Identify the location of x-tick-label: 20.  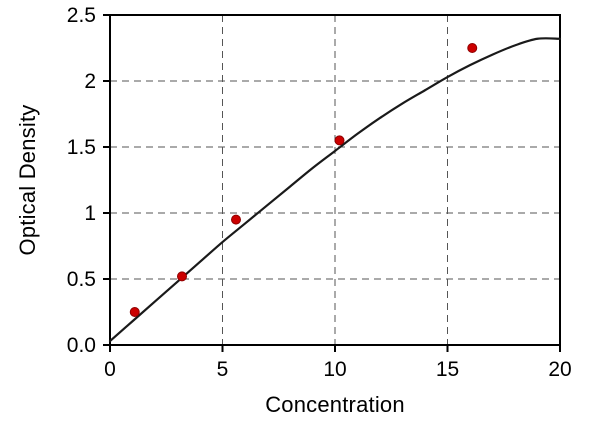
(559, 369).